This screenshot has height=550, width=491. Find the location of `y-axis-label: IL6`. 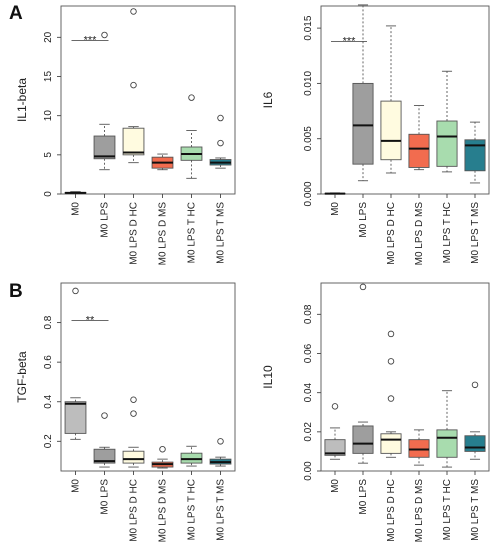

y-axis-label: IL6 is located at coordinates (268, 99).